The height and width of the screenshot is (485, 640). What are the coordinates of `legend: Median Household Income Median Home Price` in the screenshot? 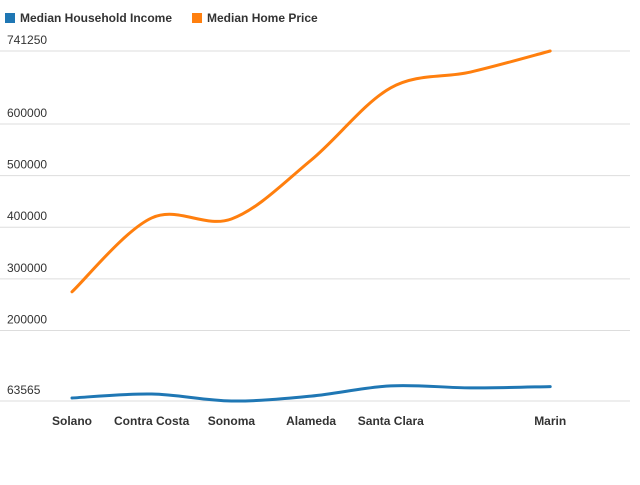 It's located at (161, 18).